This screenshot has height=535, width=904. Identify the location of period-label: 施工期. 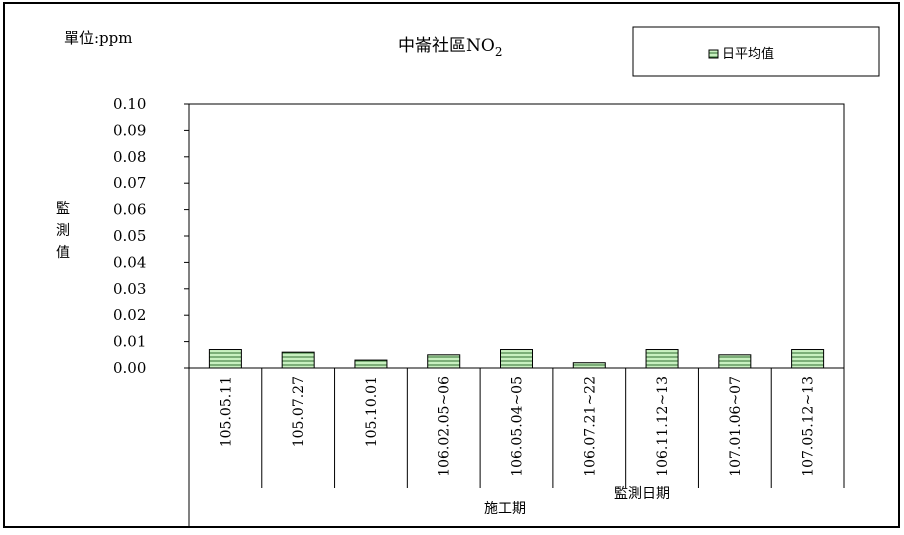
(505, 509).